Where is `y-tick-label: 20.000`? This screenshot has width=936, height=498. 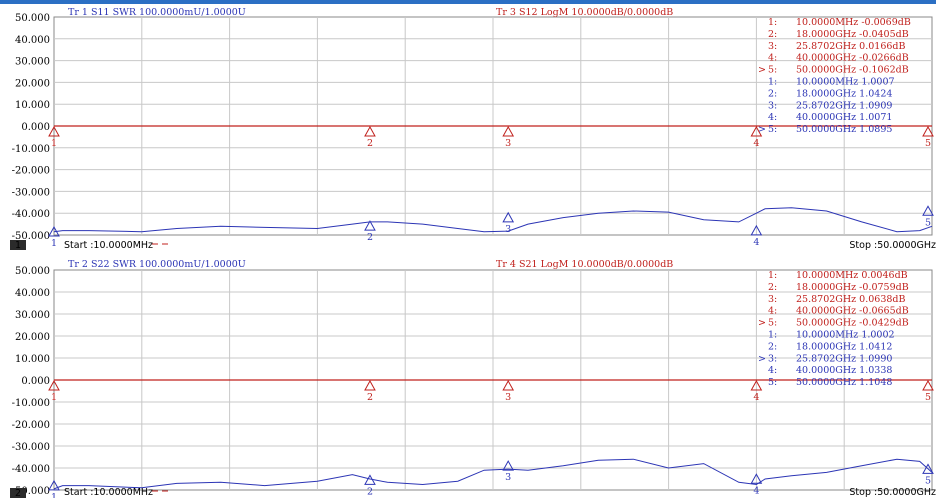 y-tick-label: 20.000 is located at coordinates (32, 83).